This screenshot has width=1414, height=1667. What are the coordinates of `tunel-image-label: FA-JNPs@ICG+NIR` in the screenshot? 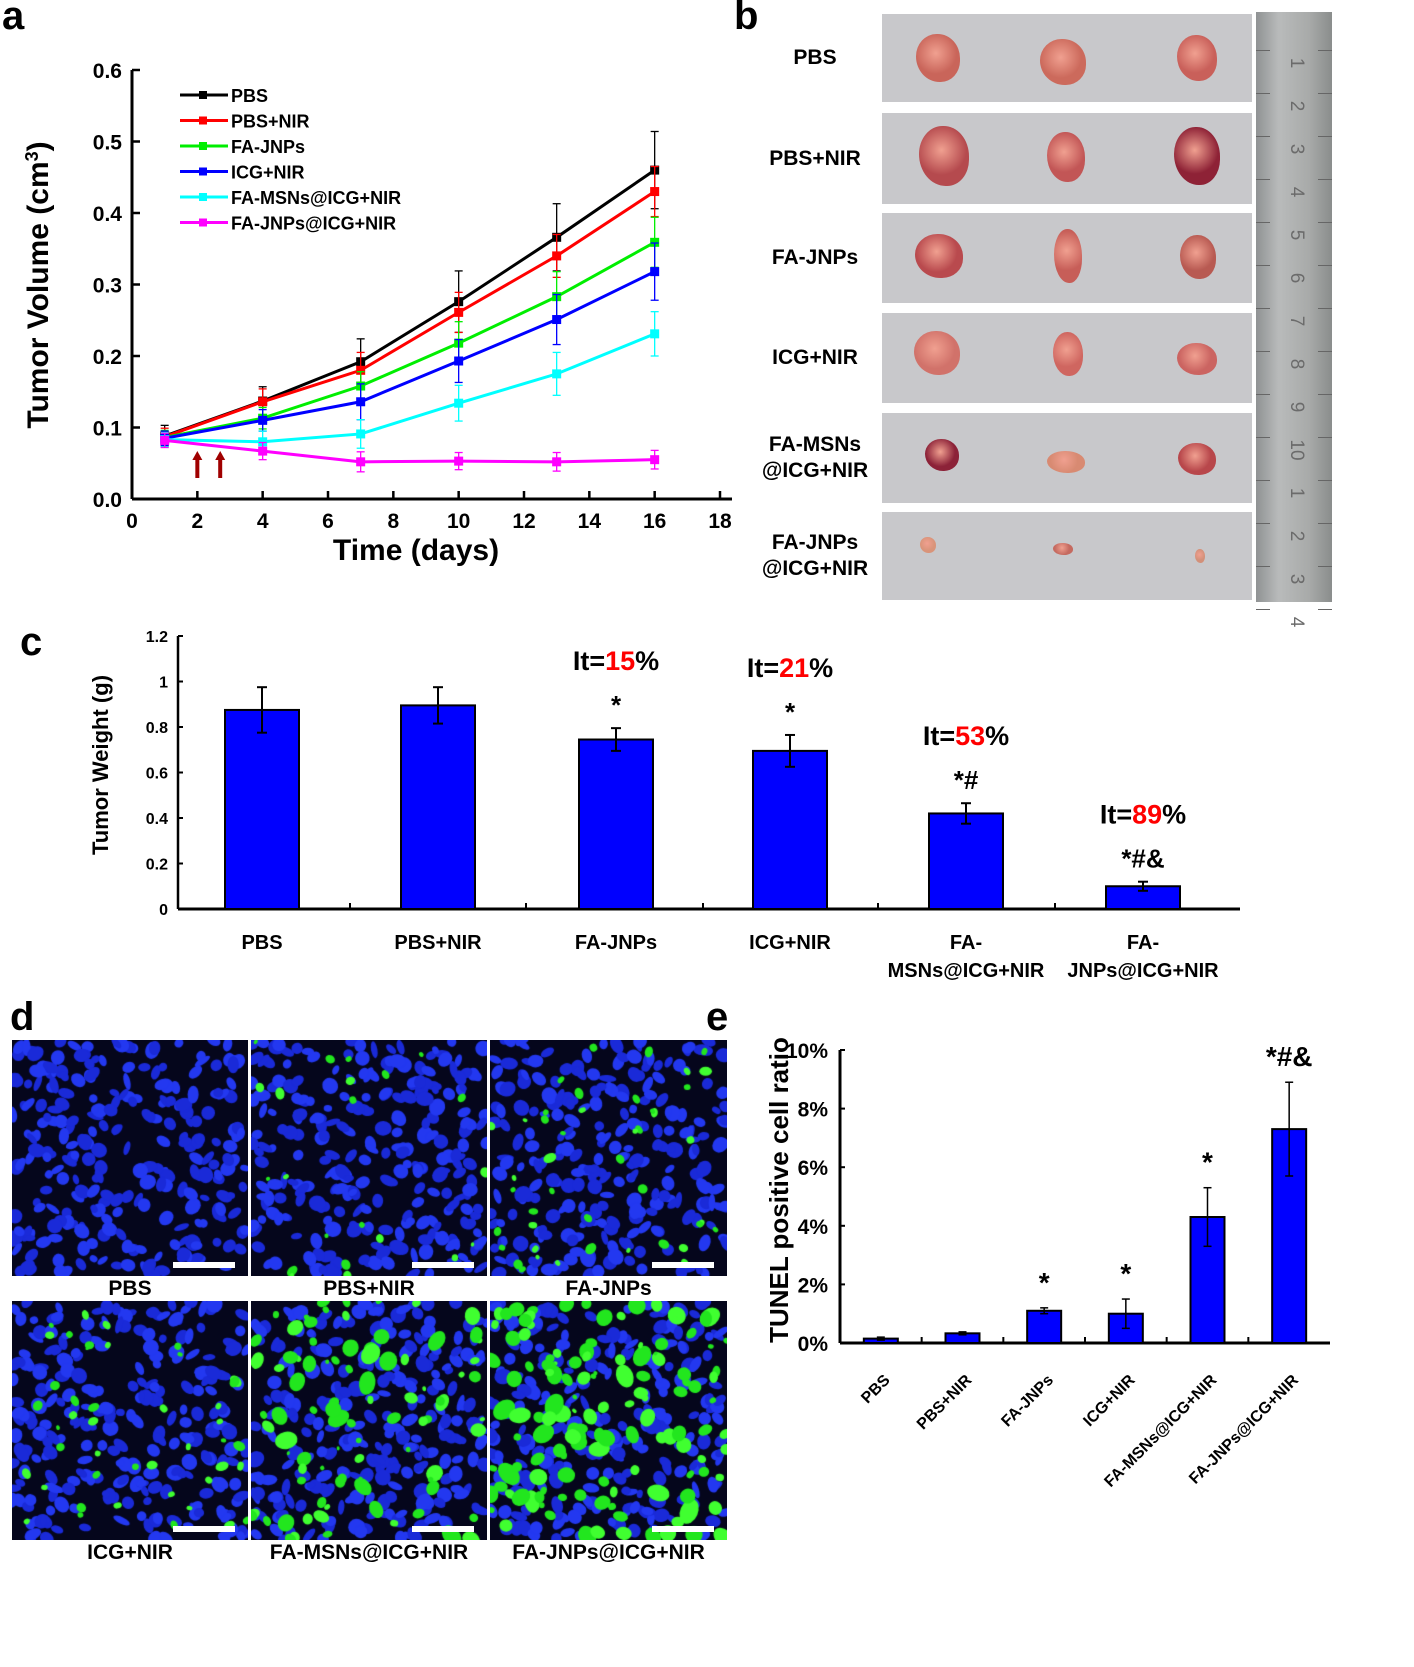 It's located at (608, 1552).